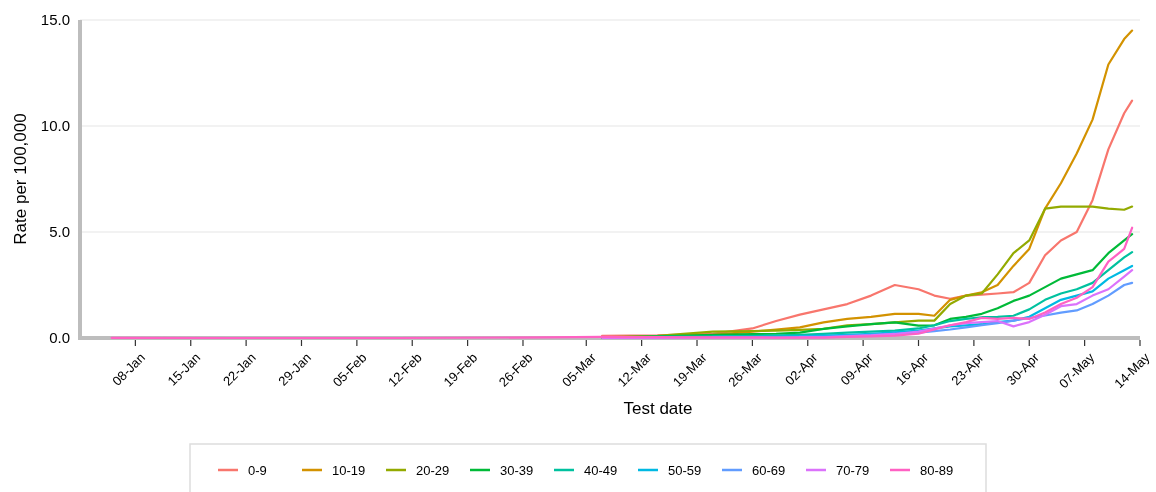 The width and height of the screenshot is (1156, 492). I want to click on legend-label: 40-49, so click(601, 470).